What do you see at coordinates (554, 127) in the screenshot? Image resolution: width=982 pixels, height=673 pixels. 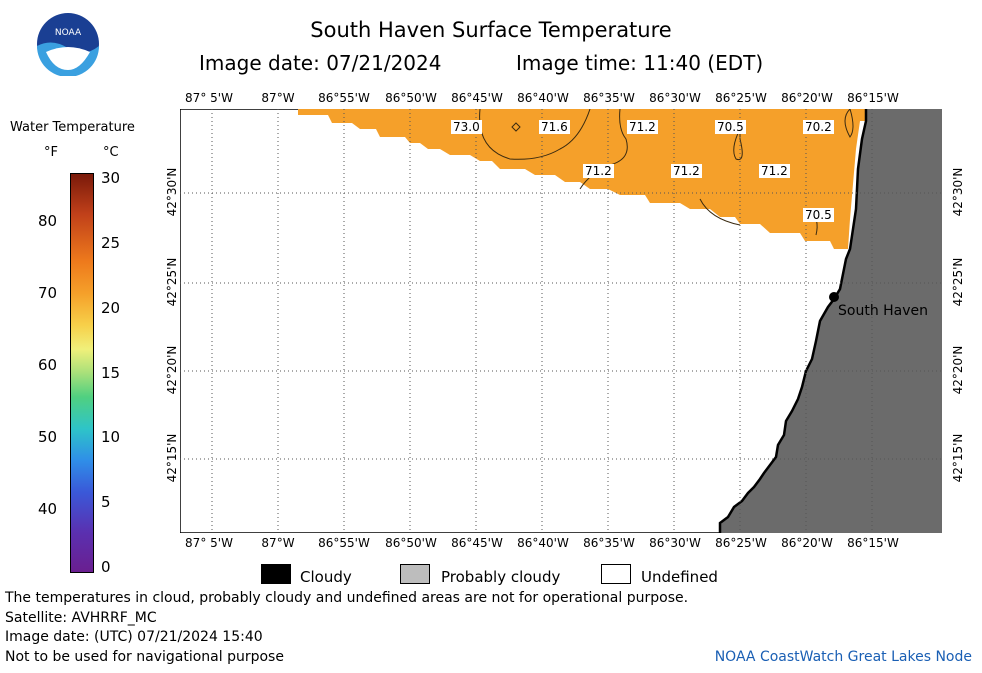 I see `temperature-label: 71.6` at bounding box center [554, 127].